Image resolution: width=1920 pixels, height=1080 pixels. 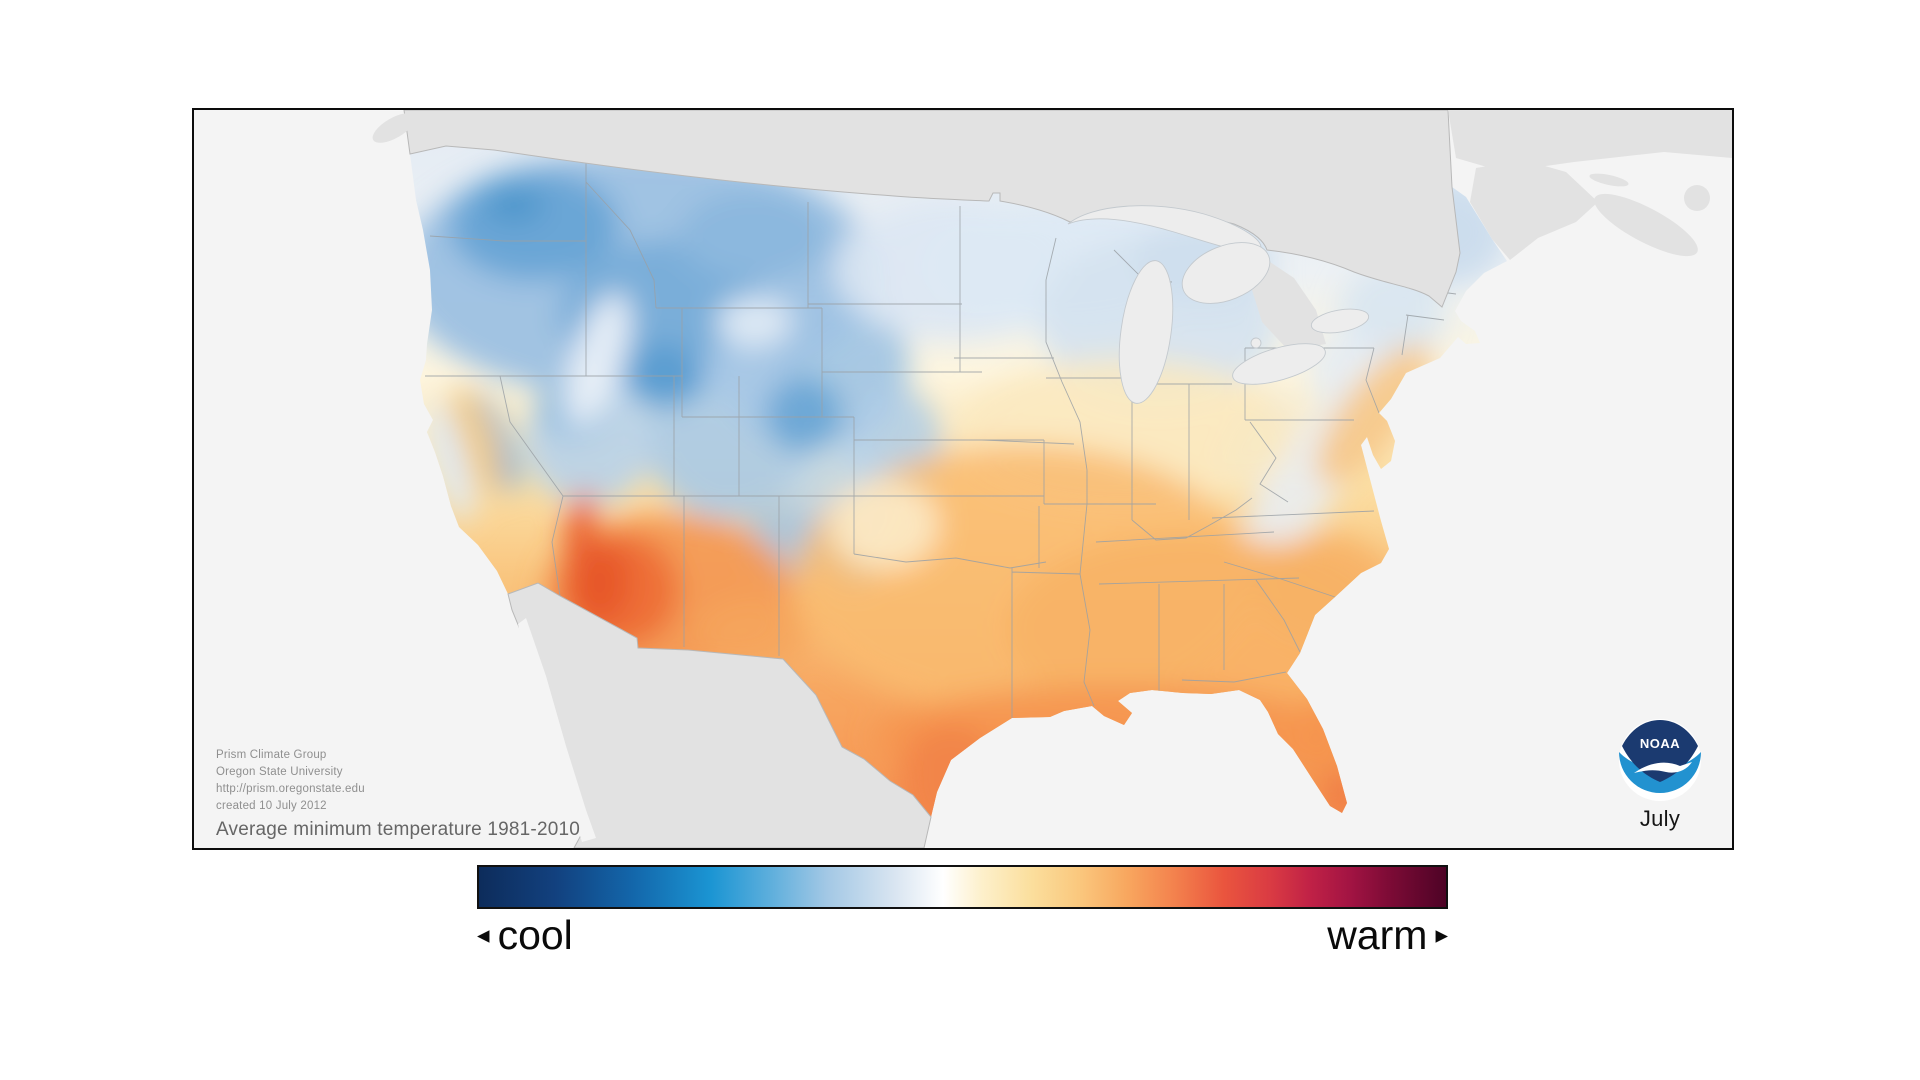 I want to click on great-lakes, so click(x=1218, y=304).